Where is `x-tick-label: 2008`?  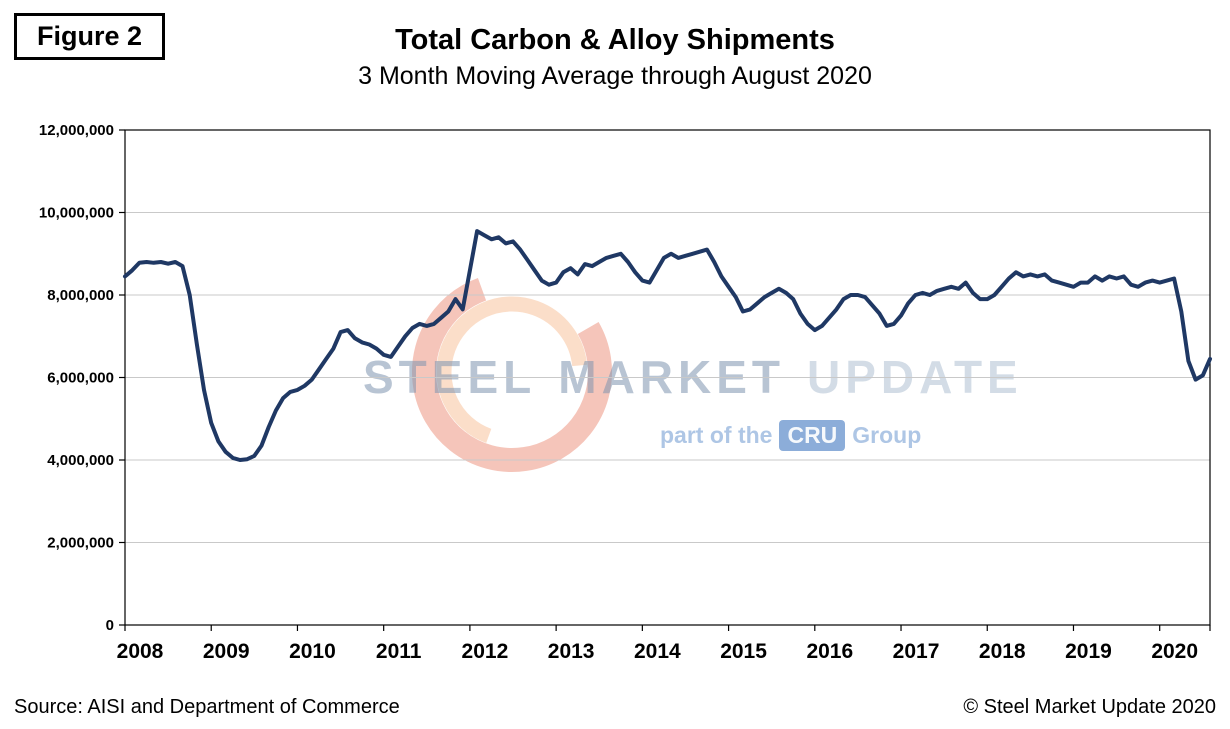
x-tick-label: 2008 is located at coordinates (140, 651).